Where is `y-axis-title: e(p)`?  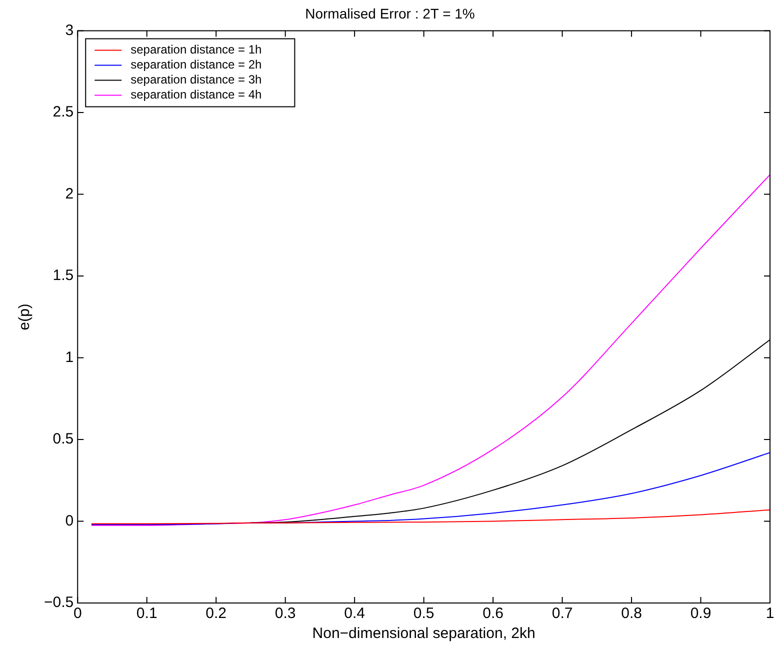 y-axis-title: e(p) is located at coordinates (25, 317).